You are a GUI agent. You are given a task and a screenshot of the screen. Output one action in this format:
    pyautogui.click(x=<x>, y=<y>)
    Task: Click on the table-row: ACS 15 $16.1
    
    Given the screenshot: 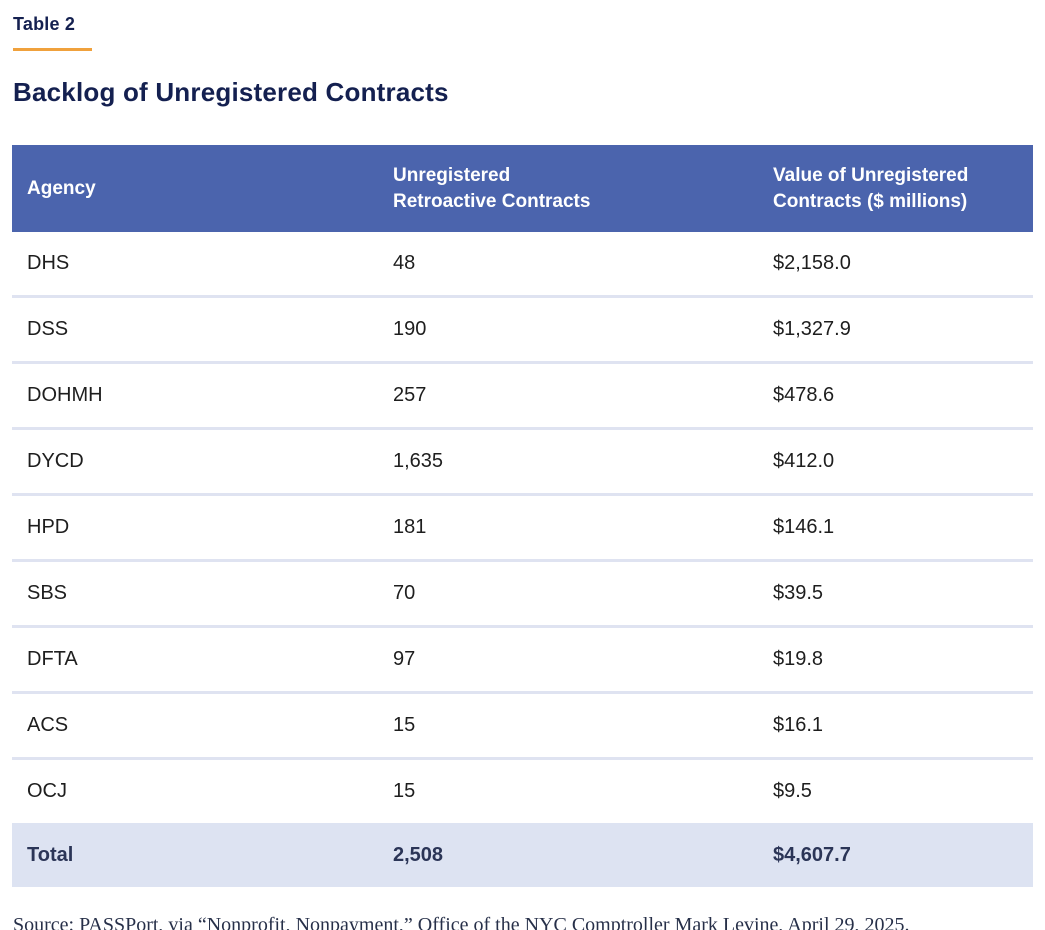 What is the action you would take?
    pyautogui.click(x=522, y=725)
    